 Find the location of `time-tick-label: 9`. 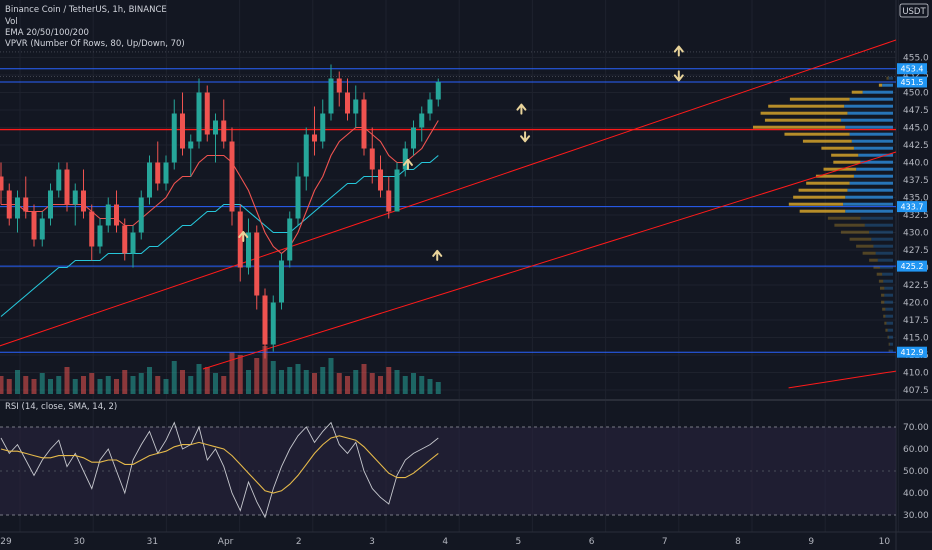

time-tick-label: 9 is located at coordinates (811, 542).